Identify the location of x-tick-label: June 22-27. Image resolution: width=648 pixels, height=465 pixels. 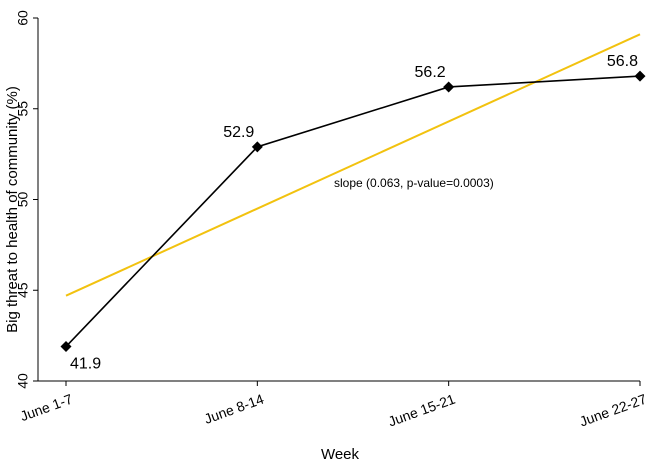
(612, 409).